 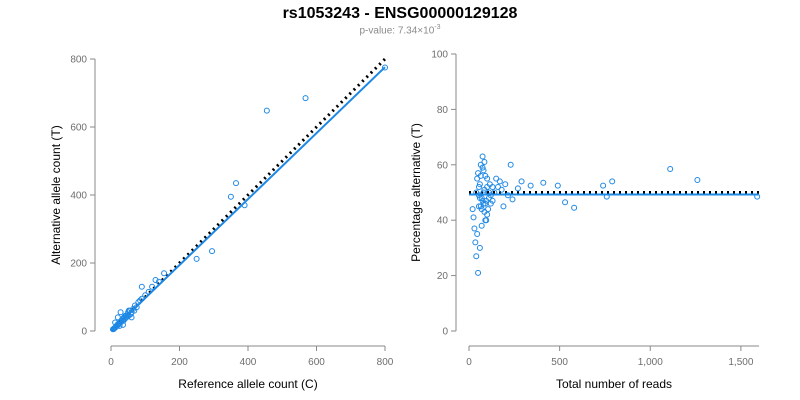 What do you see at coordinates (56, 194) in the screenshot?
I see `y-axis-title: Alternative allele count (T)` at bounding box center [56, 194].